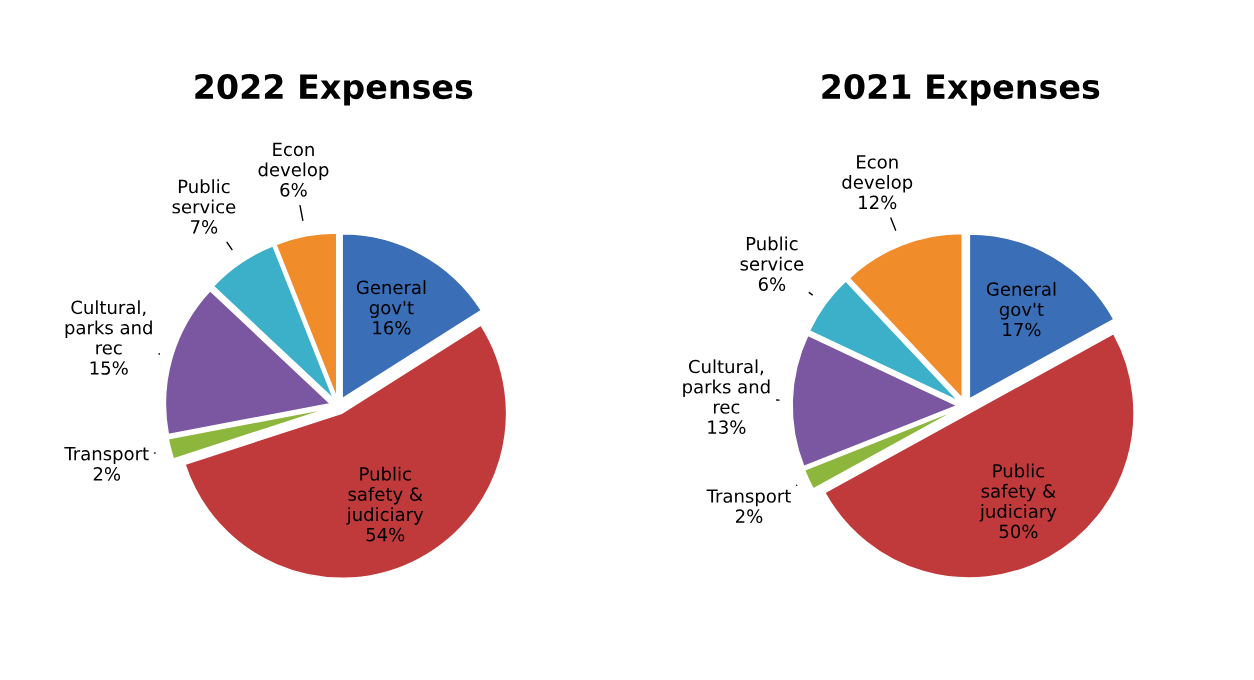 The width and height of the screenshot is (1254, 680). Describe the element at coordinates (1018, 531) in the screenshot. I see `data-label: 50%` at that location.